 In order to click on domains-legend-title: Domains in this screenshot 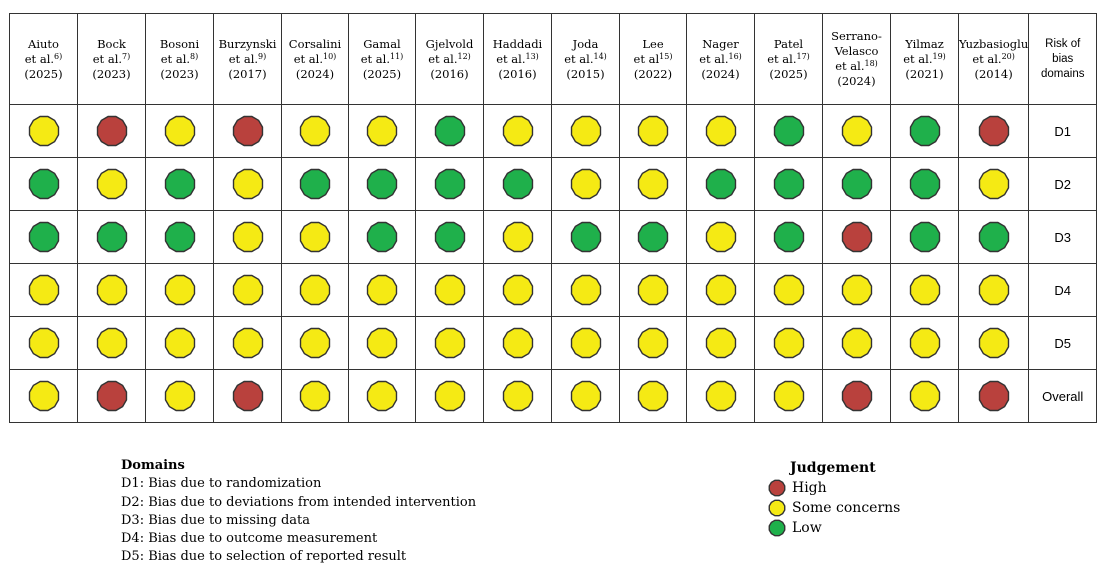, I will do `click(153, 465)`.